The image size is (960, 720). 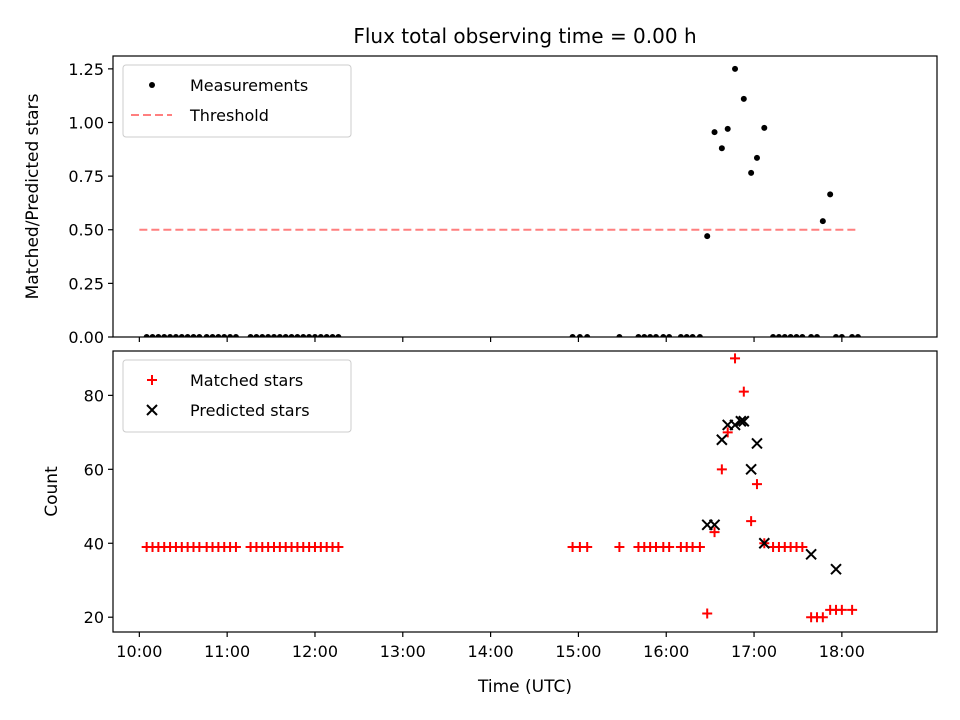 I want to click on legend-label: Predicted stars, so click(x=250, y=410).